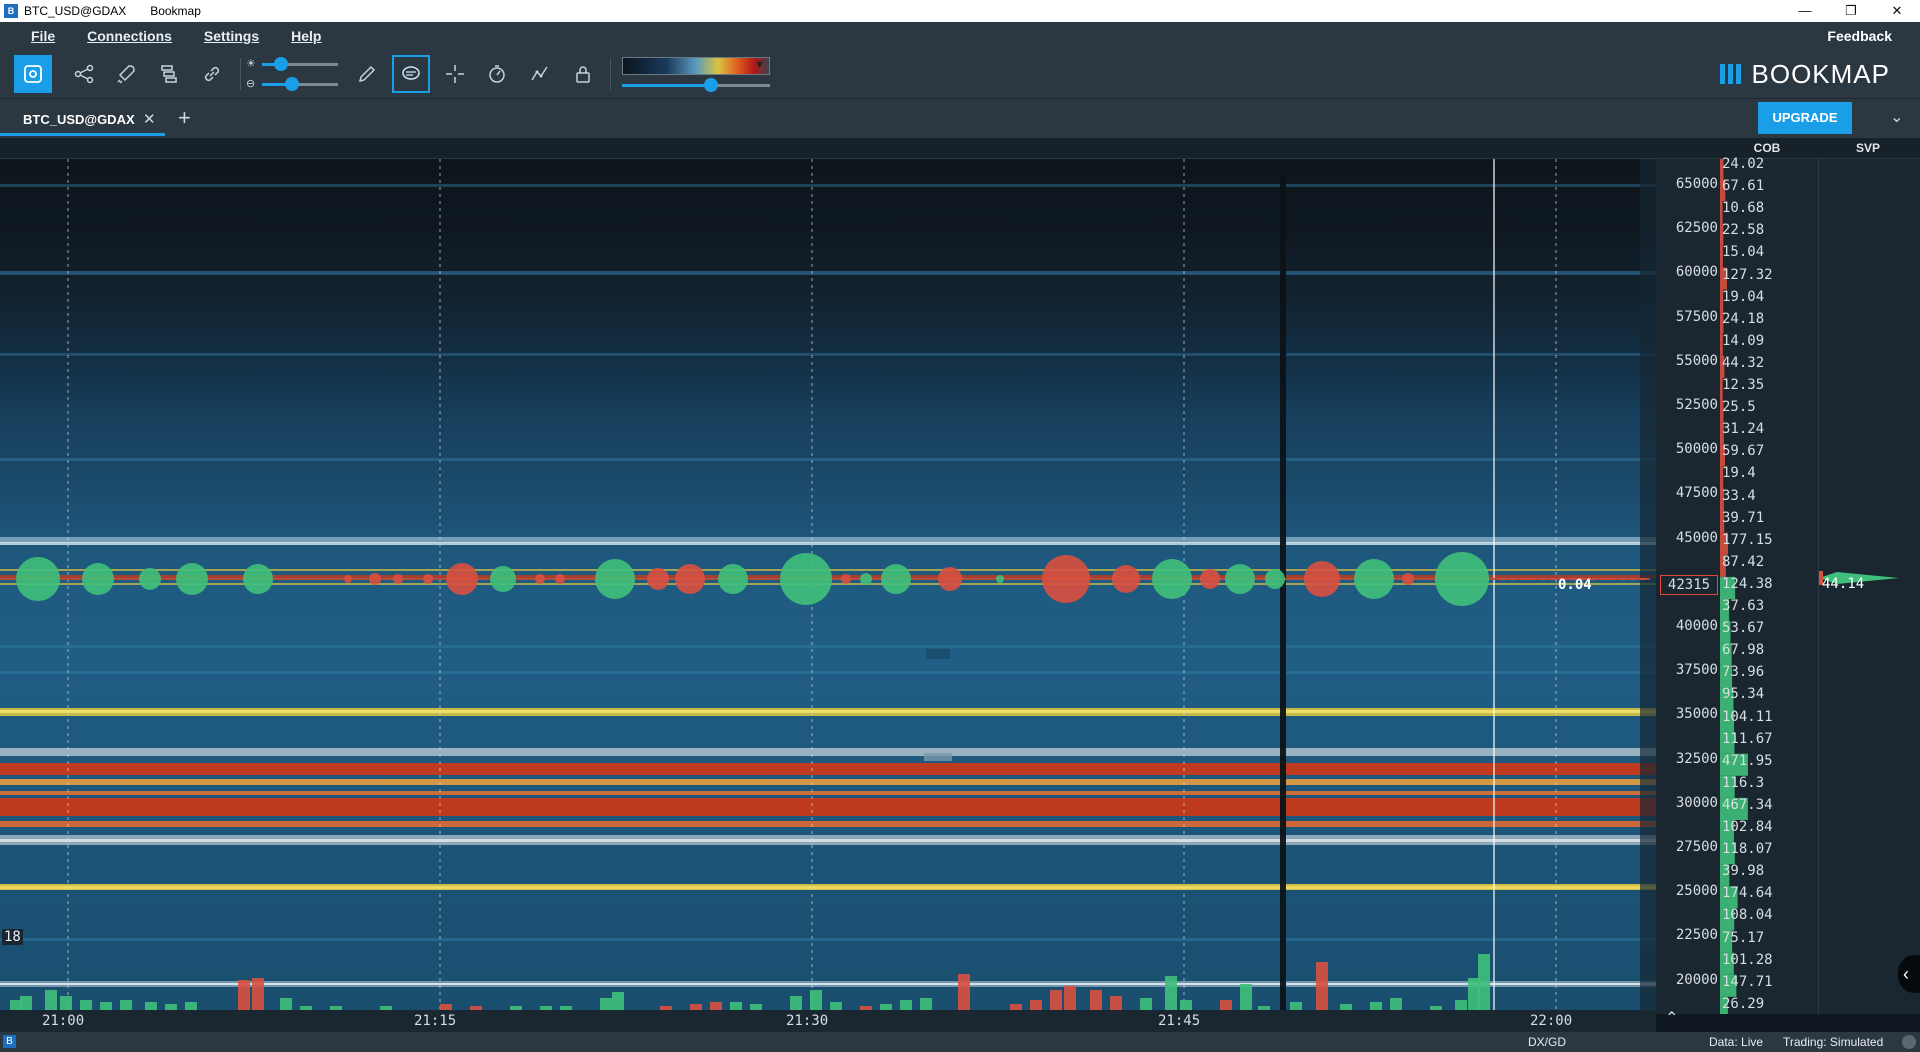 The image size is (1920, 1052). What do you see at coordinates (1747, 738) in the screenshot?
I see `cob-value: 111.67` at bounding box center [1747, 738].